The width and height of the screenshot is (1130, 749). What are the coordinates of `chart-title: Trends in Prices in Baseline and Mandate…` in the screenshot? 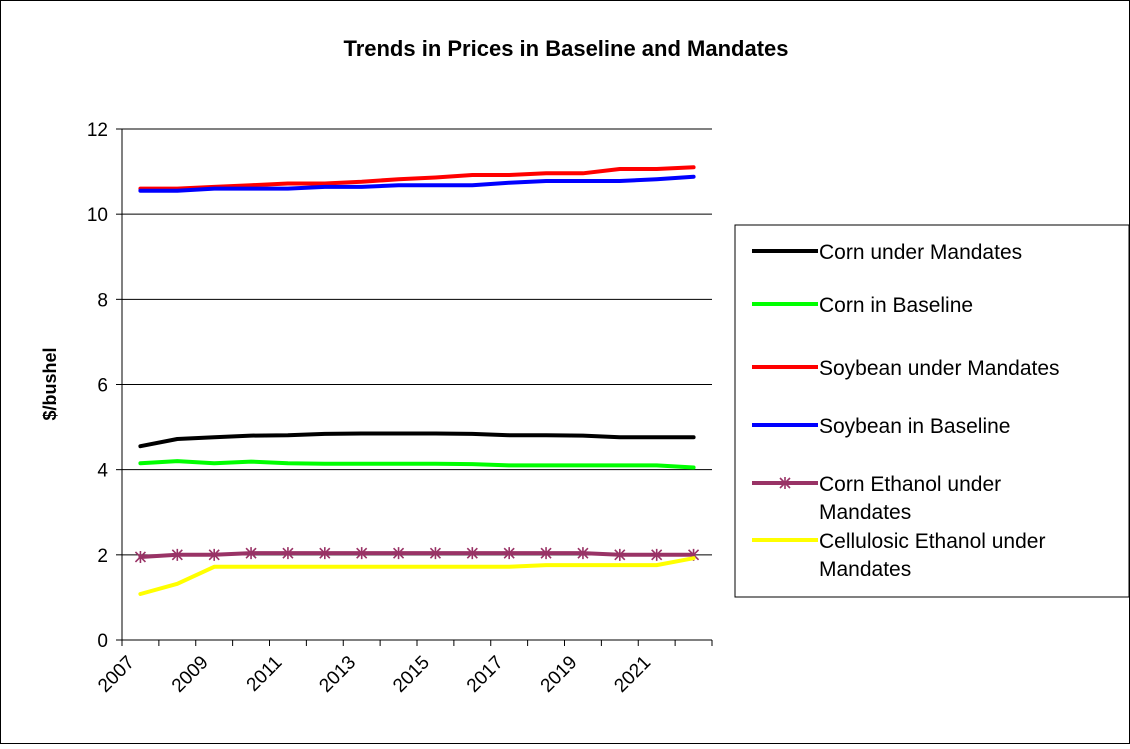 It's located at (565, 48).